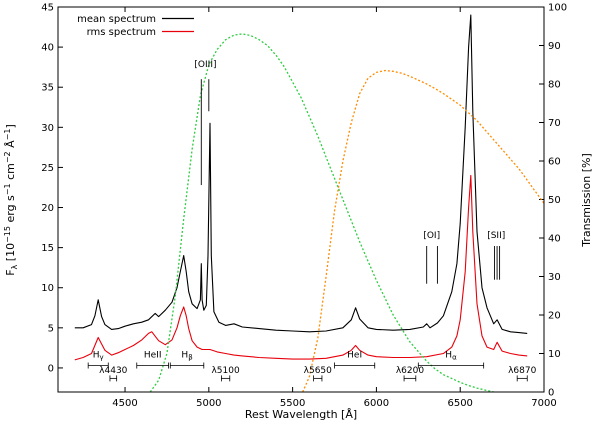 This screenshot has width=600, height=425. I want to click on emission-line-range-label-sub: γ, so click(102, 358).